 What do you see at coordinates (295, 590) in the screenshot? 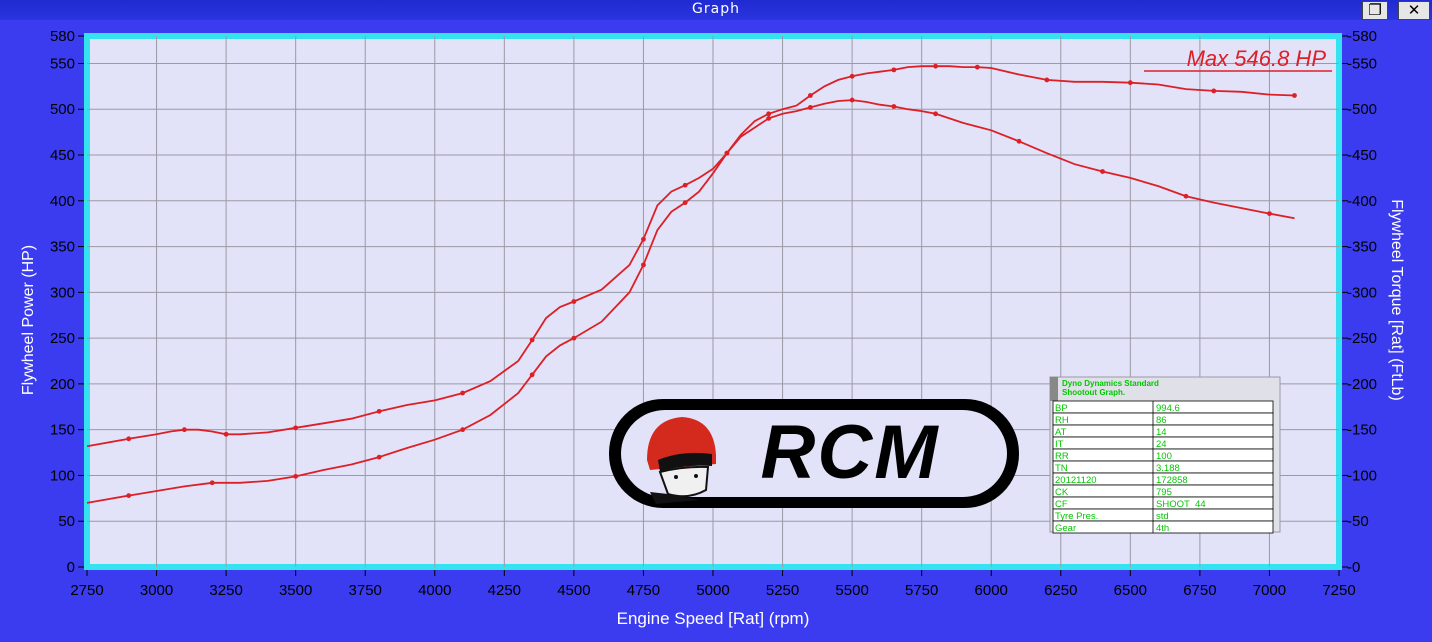
I see `x-tick-label: 3500` at bounding box center [295, 590].